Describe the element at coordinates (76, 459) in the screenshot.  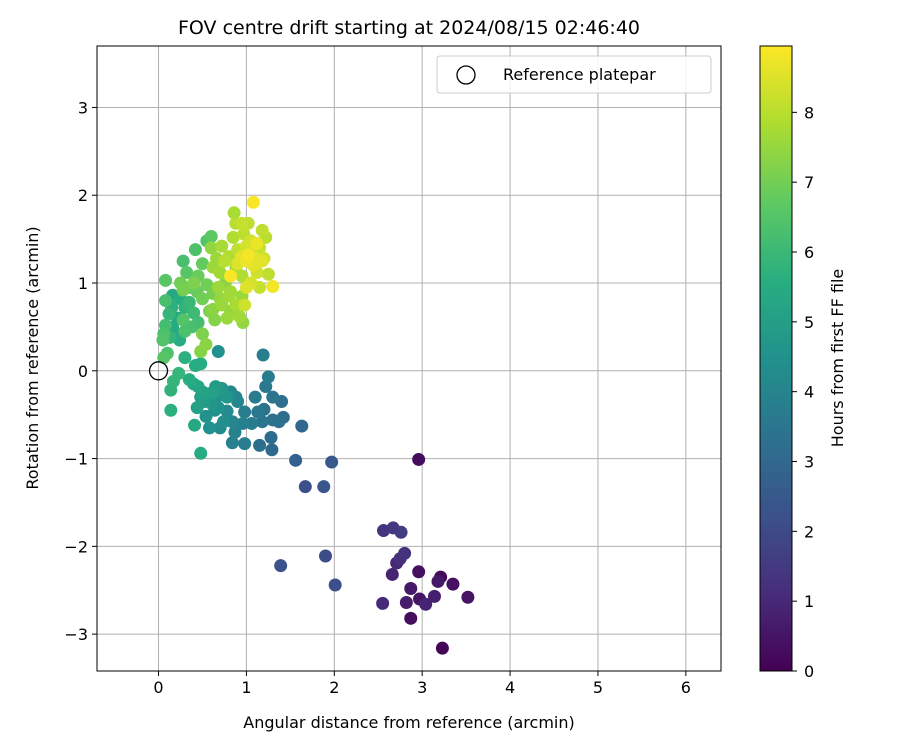
I see `y-tick-label: −1` at that location.